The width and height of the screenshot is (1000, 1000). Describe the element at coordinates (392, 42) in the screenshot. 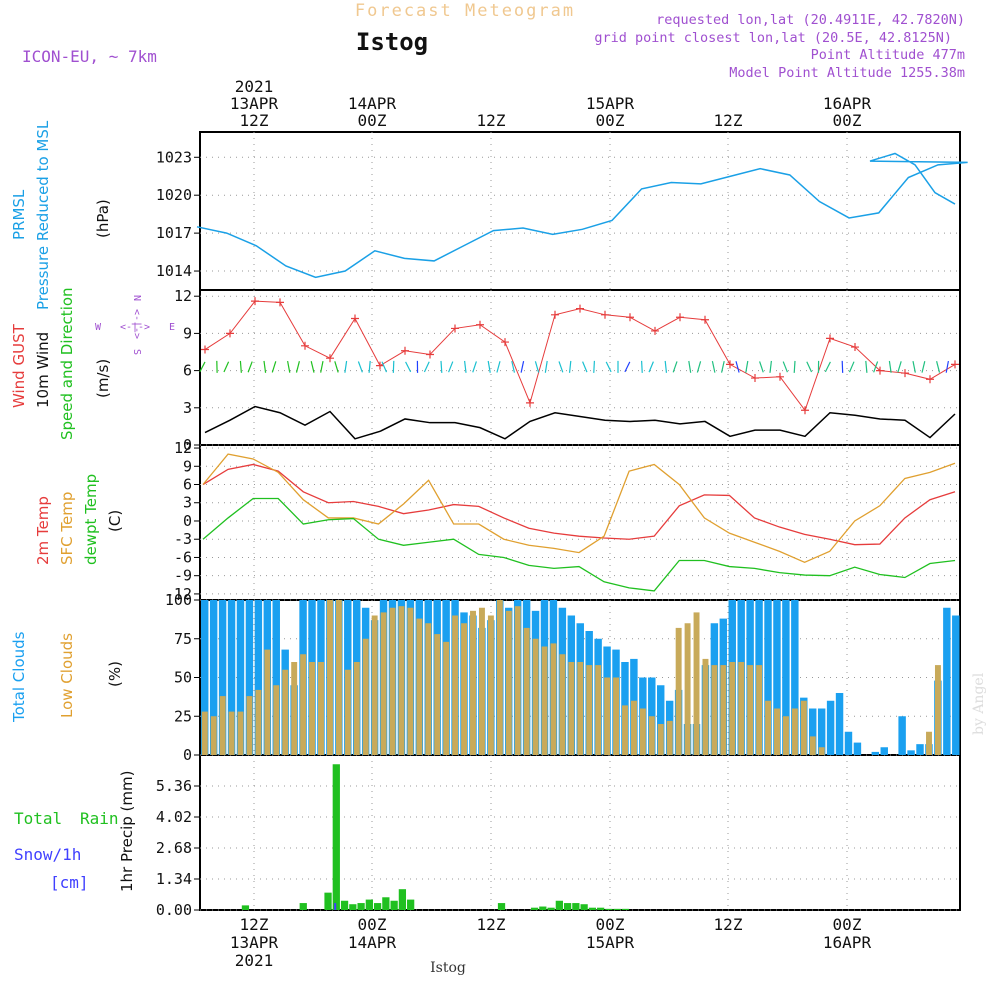

I see `station-name: Istog` at that location.